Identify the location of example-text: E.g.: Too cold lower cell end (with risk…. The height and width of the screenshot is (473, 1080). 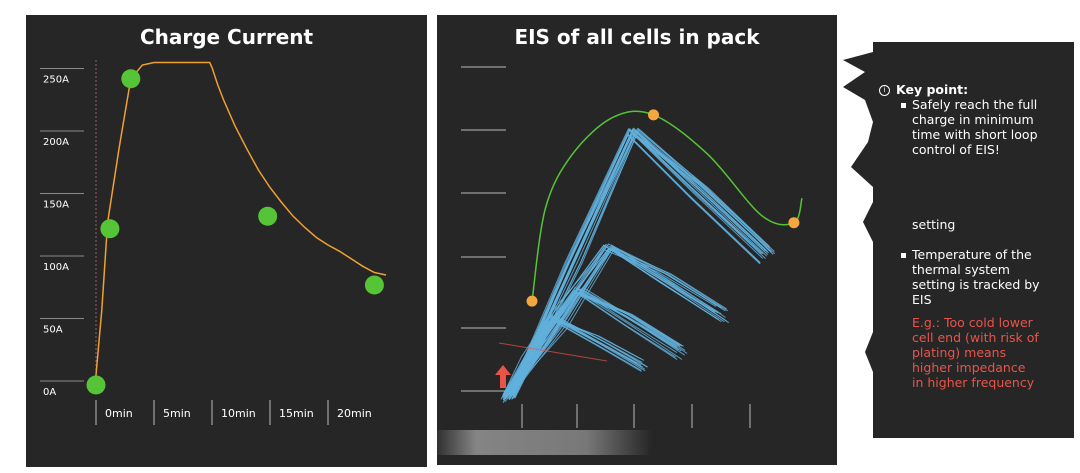
(975, 352).